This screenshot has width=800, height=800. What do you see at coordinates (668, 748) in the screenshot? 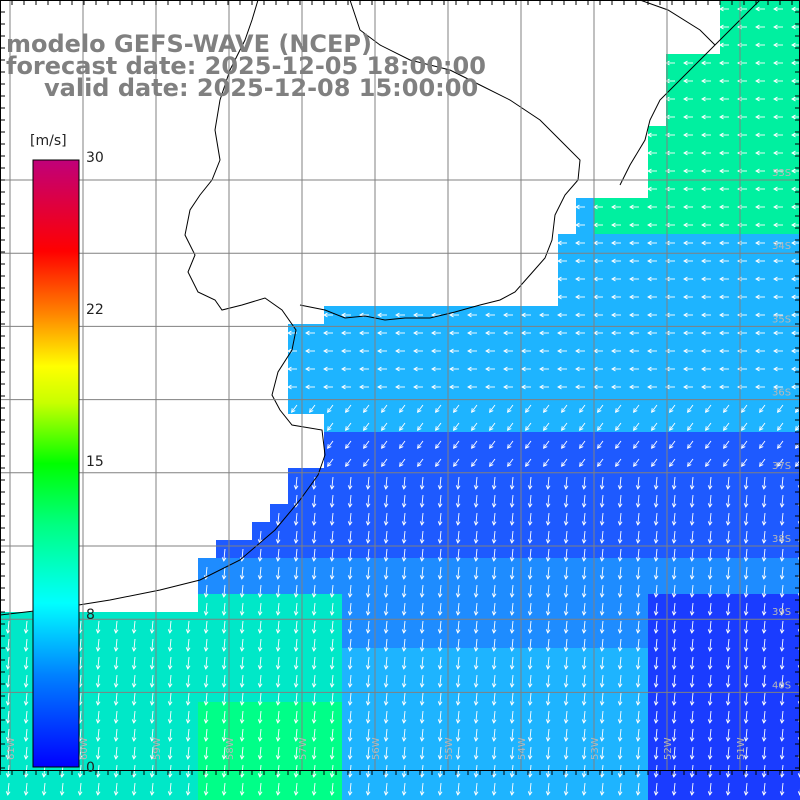
I see `lon-label: 52W` at bounding box center [668, 748].